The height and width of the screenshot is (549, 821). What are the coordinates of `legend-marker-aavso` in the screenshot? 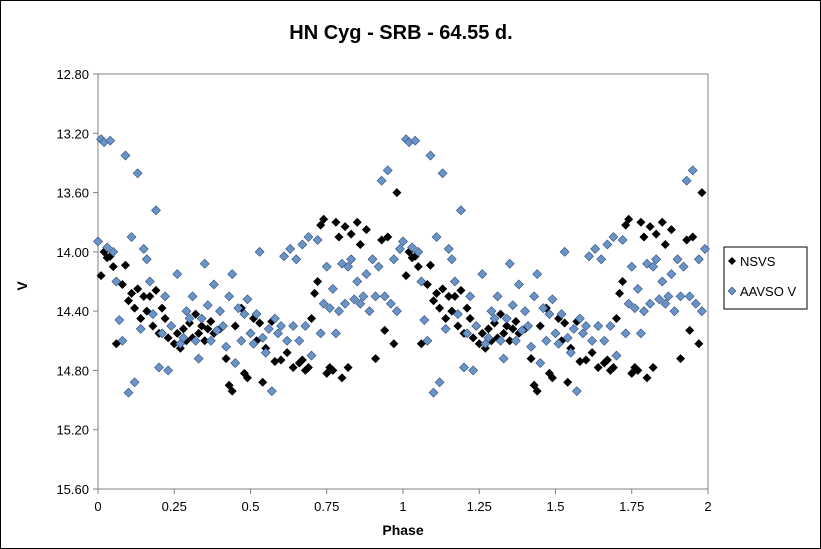 It's located at (732, 291).